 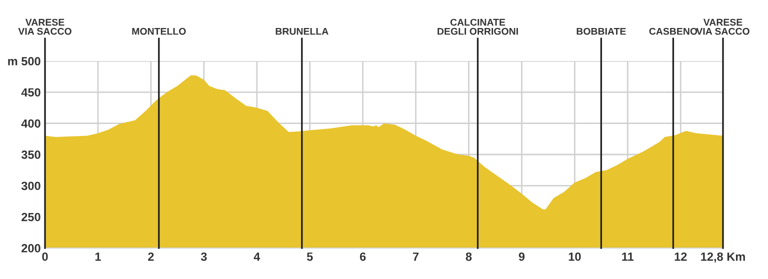 I want to click on x-tick-label: 12,8 Km, so click(x=723, y=257).